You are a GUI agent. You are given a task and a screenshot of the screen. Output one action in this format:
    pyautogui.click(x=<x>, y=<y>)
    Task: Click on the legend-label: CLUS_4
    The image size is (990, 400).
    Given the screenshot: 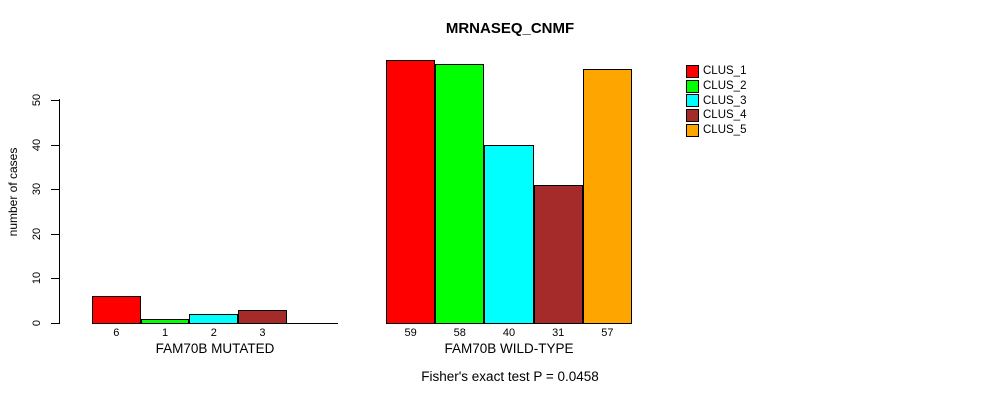 What is the action you would take?
    pyautogui.click(x=725, y=115)
    